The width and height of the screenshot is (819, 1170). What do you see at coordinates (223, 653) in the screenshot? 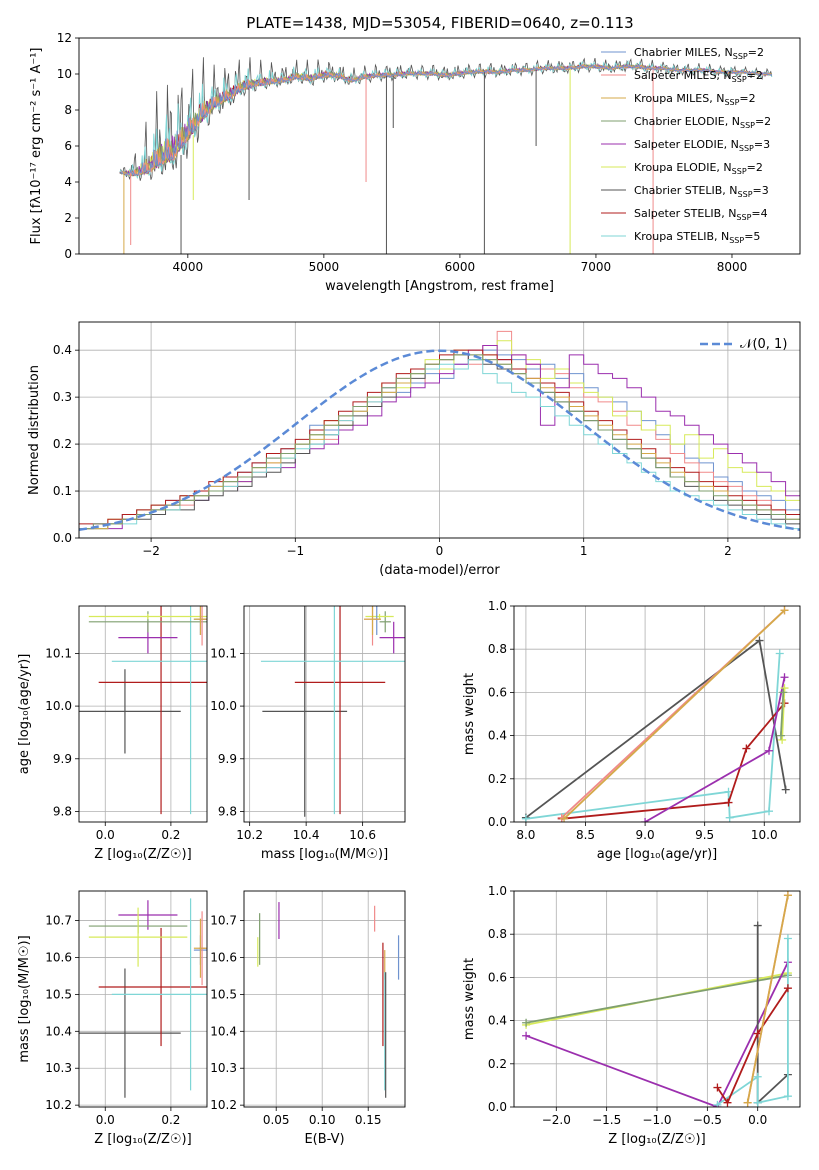
I see `y-tick-label: 10.1` at bounding box center [223, 653].